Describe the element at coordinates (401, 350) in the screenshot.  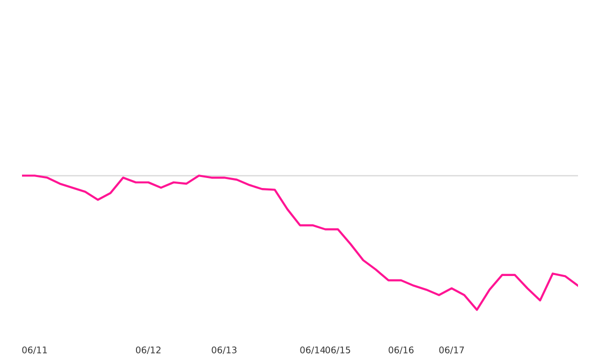
I see `x-tick-label: 06/16` at that location.